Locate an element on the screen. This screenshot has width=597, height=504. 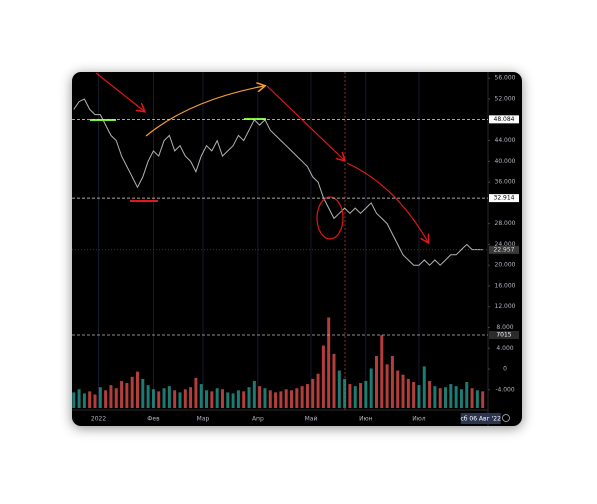
price-level-box is located at coordinates (504, 198).